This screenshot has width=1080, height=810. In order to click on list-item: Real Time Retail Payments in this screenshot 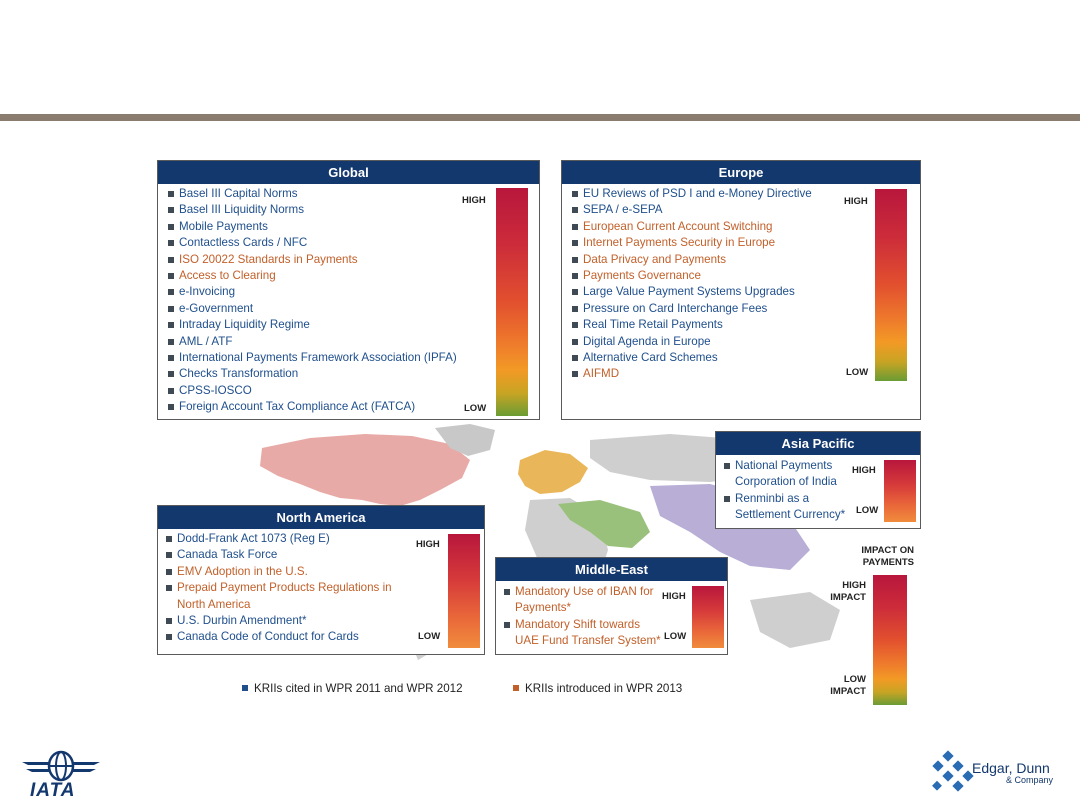, I will do `click(692, 325)`.